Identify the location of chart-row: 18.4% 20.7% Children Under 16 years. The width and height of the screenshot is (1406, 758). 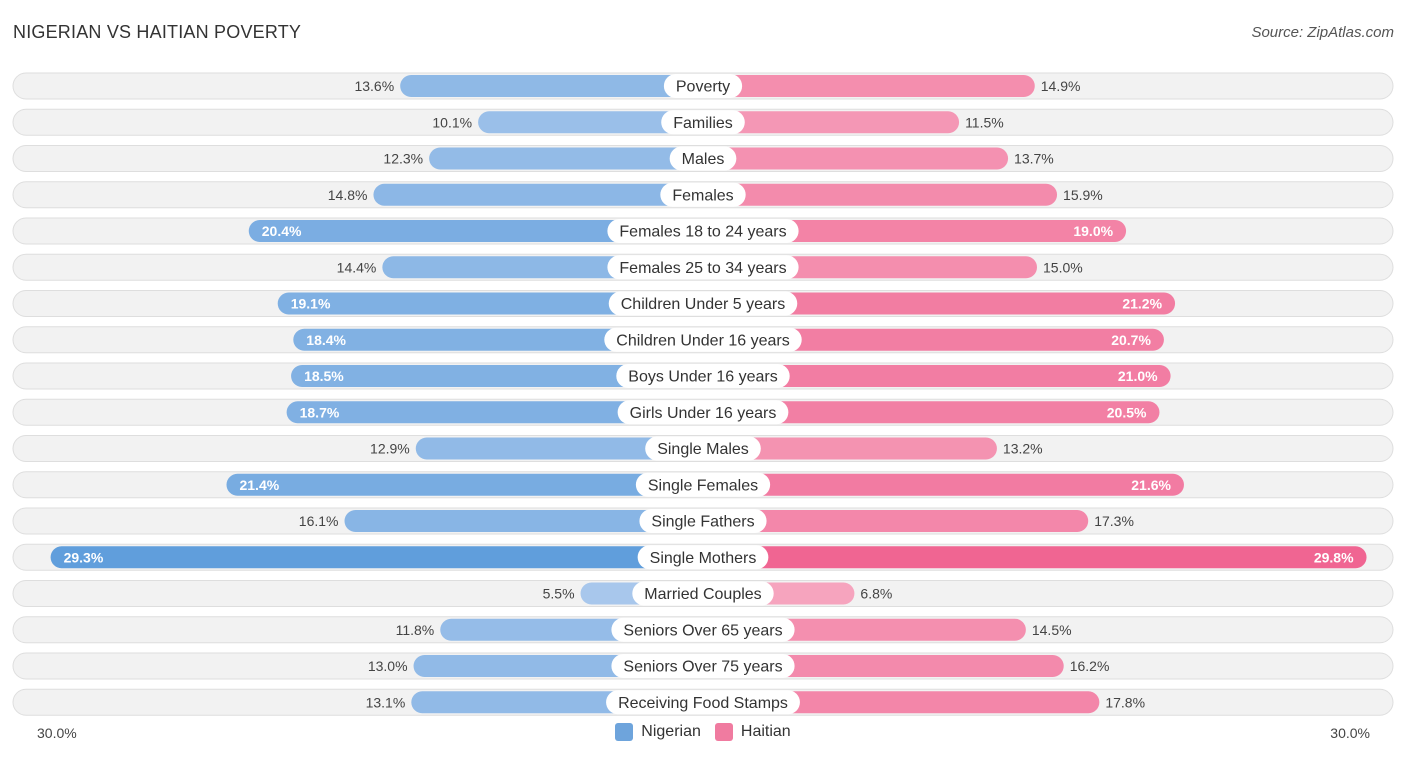
(703, 340).